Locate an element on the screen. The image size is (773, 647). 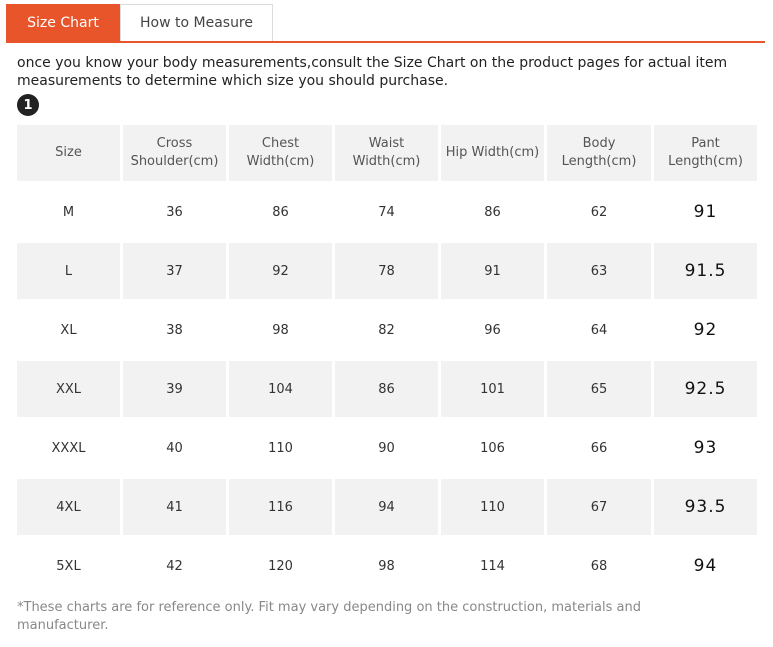
cell-body-length: 64 is located at coordinates (599, 330).